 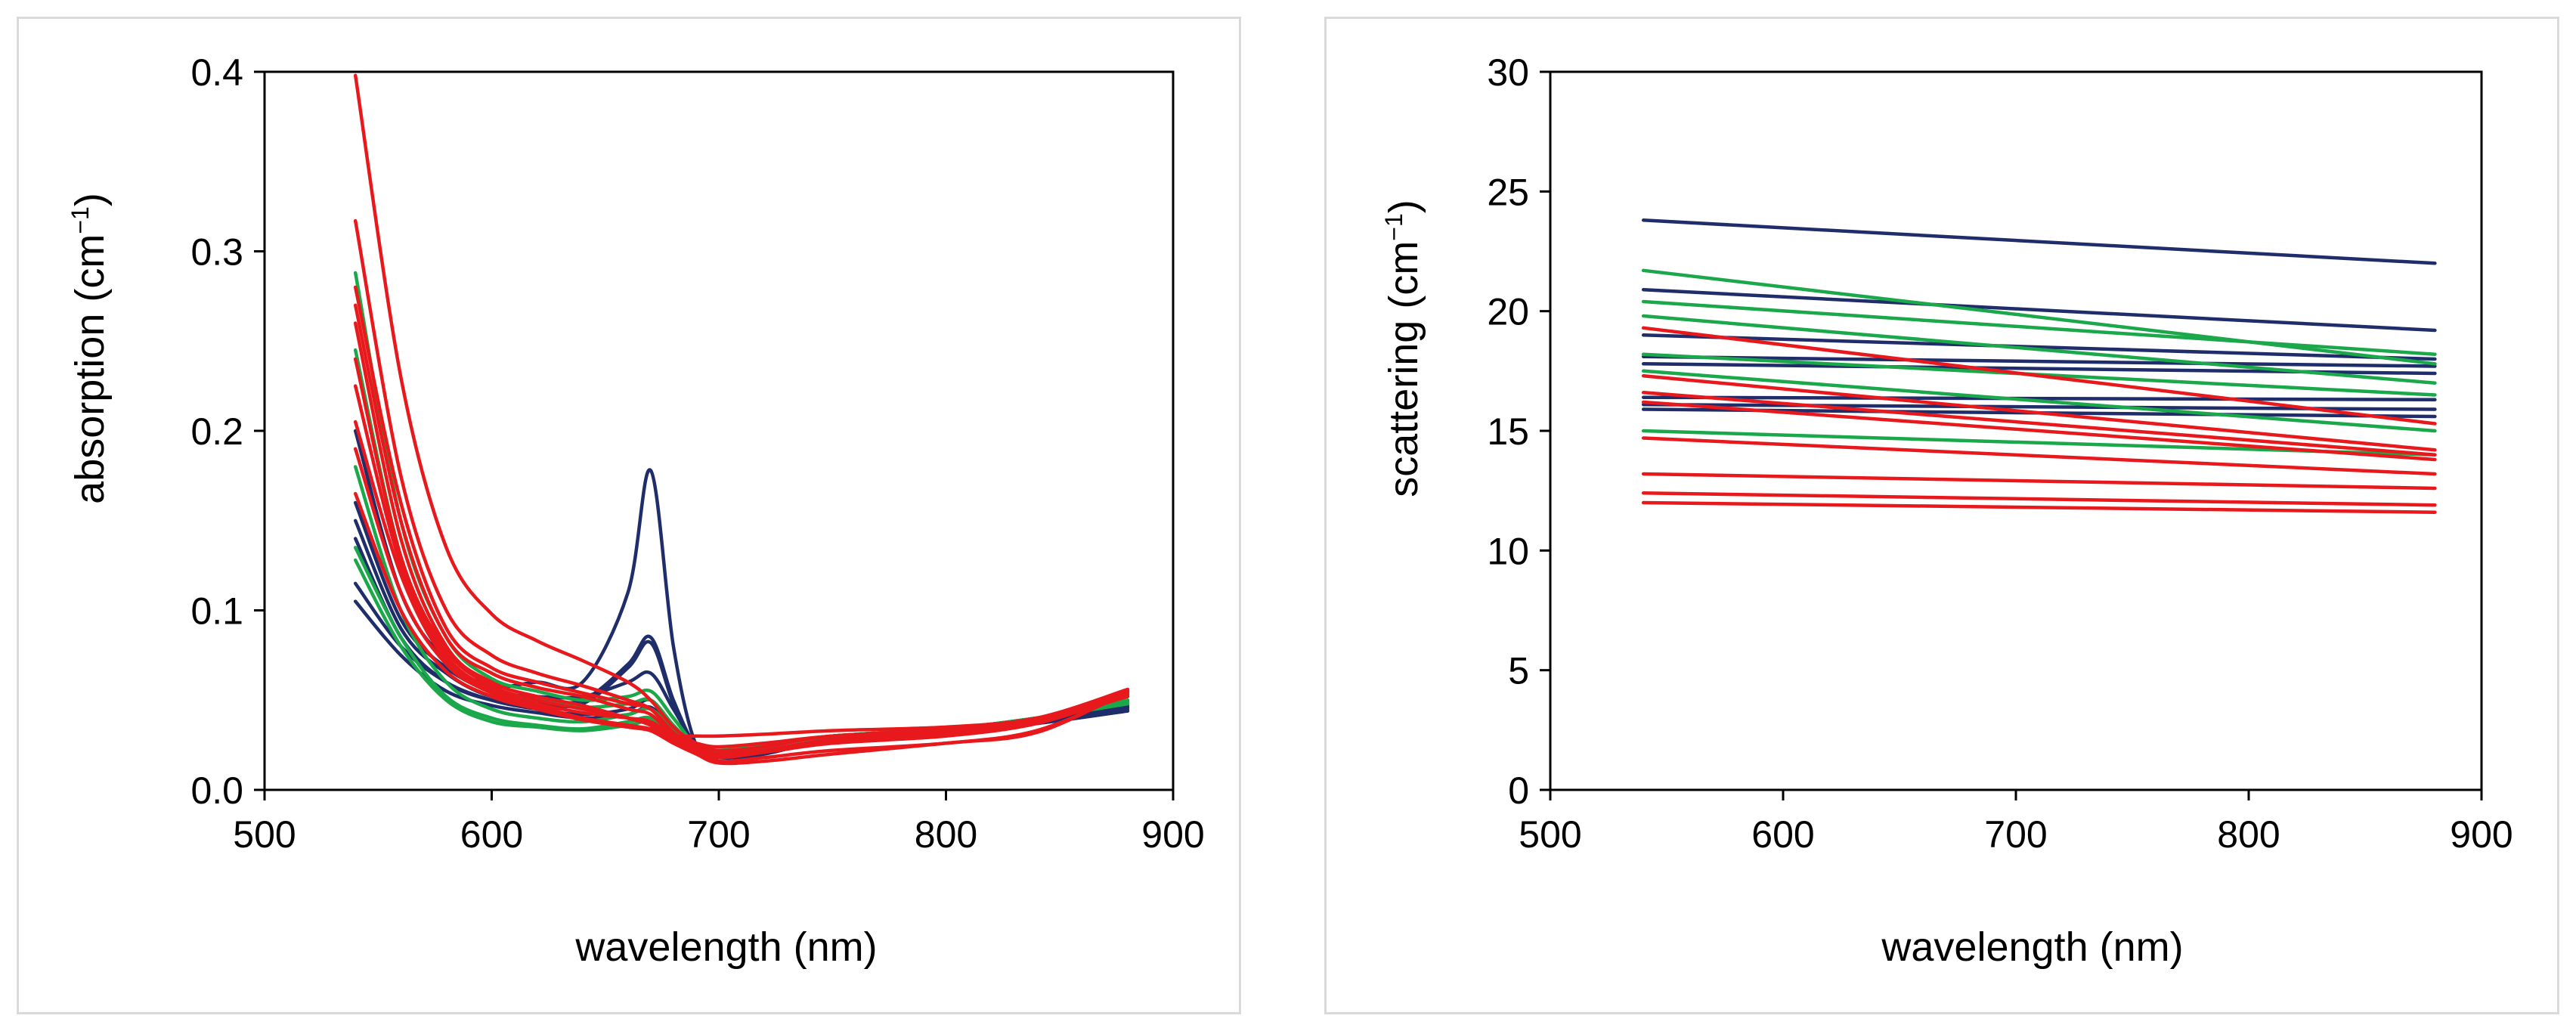 What do you see at coordinates (1508, 312) in the screenshot?
I see `scattering-y-tick-label: 20` at bounding box center [1508, 312].